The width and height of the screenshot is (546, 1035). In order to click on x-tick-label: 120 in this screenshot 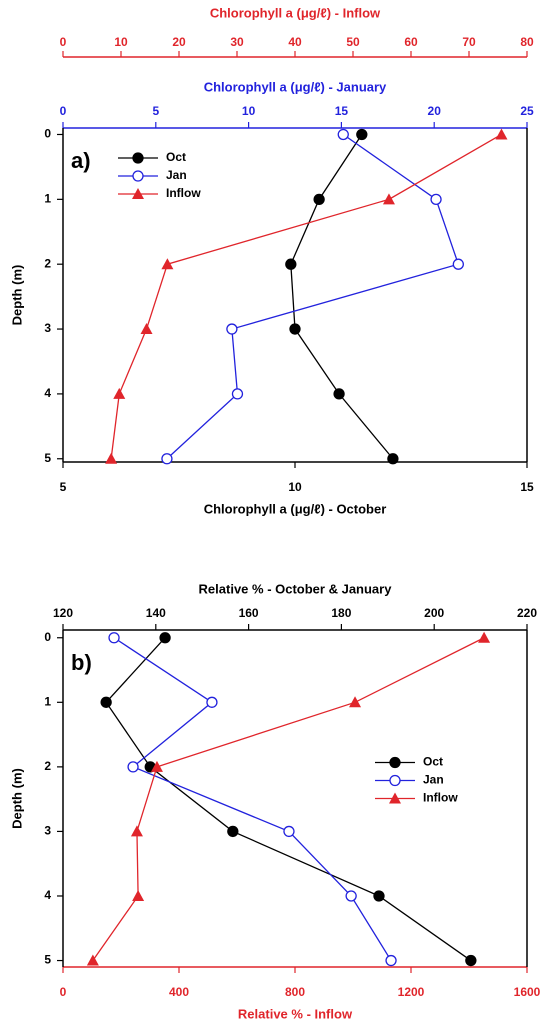, I will do `click(63, 613)`.